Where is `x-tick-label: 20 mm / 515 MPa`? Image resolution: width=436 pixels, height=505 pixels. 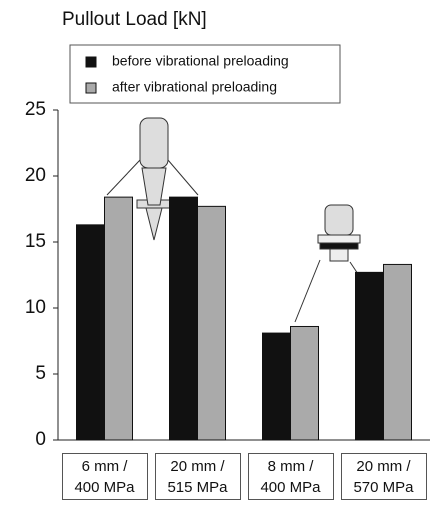
x-tick-label: 20 mm / 515 MPa is located at coordinates (197, 476).